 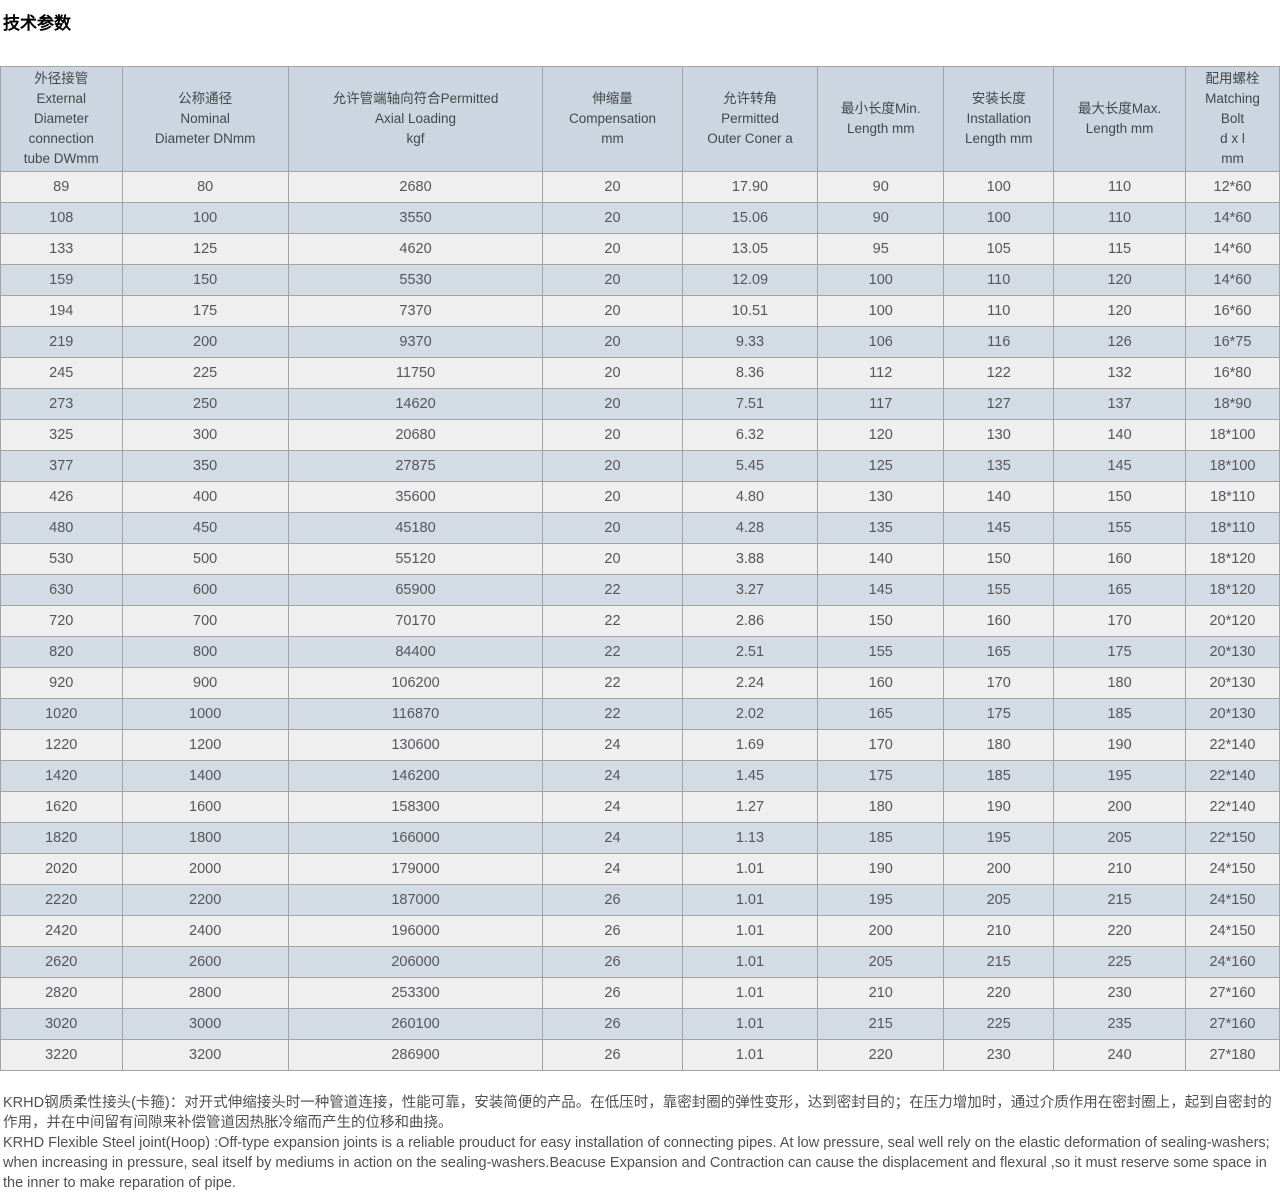 I want to click on table-row: 245 225 11750 20 8.36 112 122 132 16*80, so click(x=640, y=373).